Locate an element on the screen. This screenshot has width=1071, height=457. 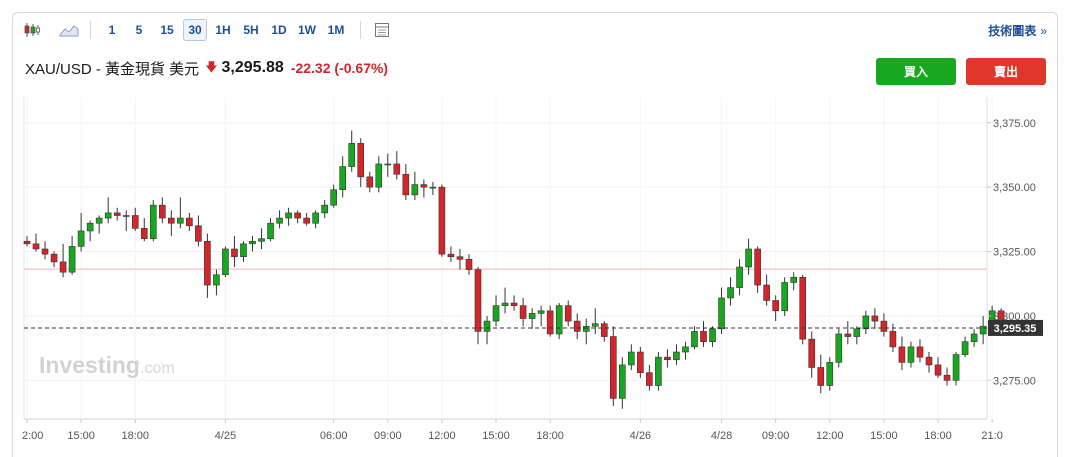
technical-chart-link: 技術圖表» is located at coordinates (1017, 30).